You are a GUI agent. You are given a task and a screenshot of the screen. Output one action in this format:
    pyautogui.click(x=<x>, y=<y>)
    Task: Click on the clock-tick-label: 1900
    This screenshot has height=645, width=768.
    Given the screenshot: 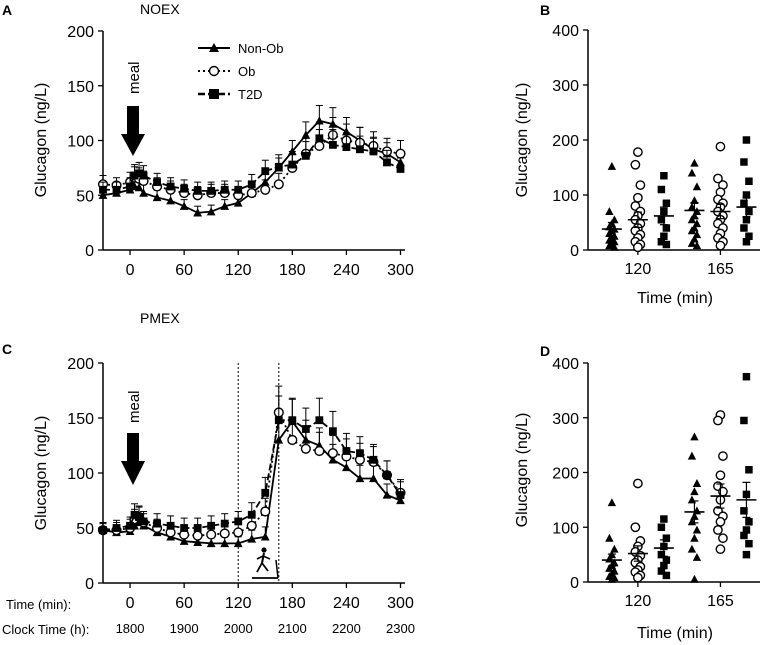 What is the action you would take?
    pyautogui.click(x=184, y=628)
    